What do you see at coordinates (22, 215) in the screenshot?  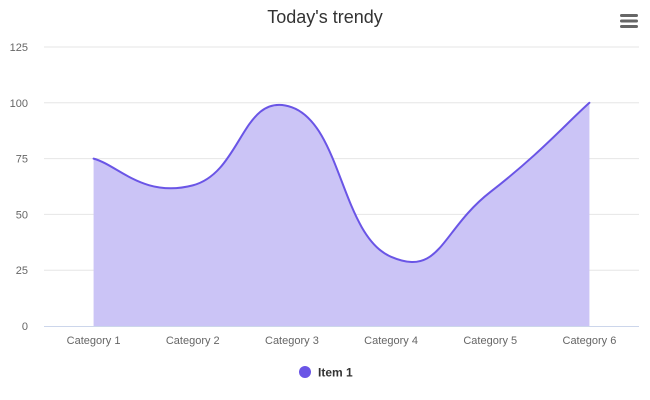 I see `y-tick-label: 50` at bounding box center [22, 215].